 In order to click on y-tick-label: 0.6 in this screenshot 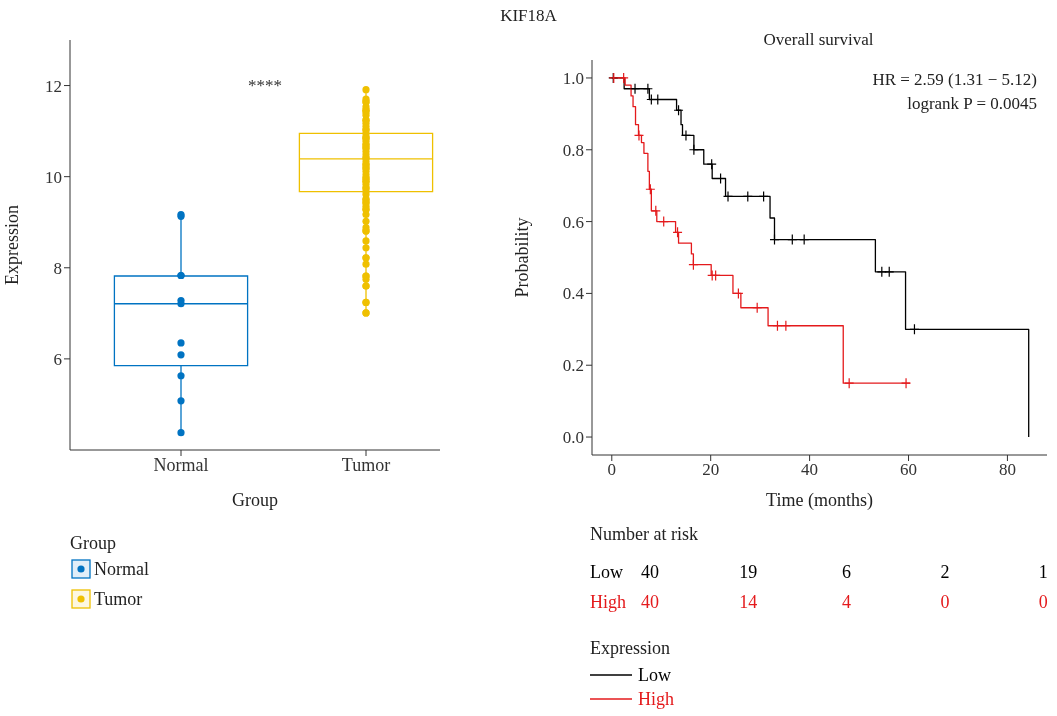, I will do `click(573, 222)`.